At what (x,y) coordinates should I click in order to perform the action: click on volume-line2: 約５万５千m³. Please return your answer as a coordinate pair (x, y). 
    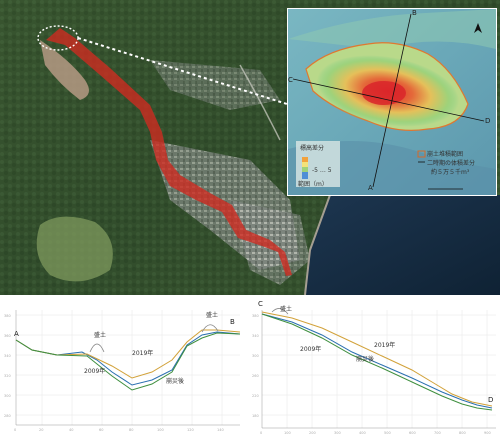
    Looking at the image, I should click on (450, 172).